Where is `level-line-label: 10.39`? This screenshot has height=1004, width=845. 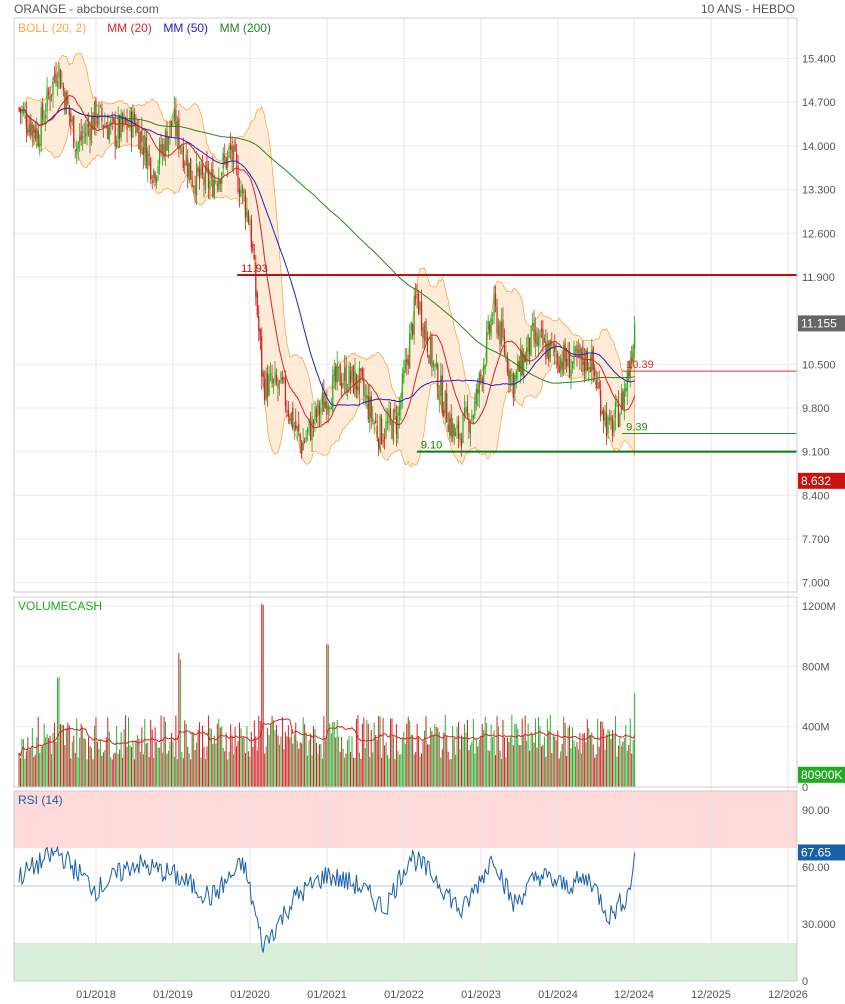 level-line-label: 10.39 is located at coordinates (640, 365).